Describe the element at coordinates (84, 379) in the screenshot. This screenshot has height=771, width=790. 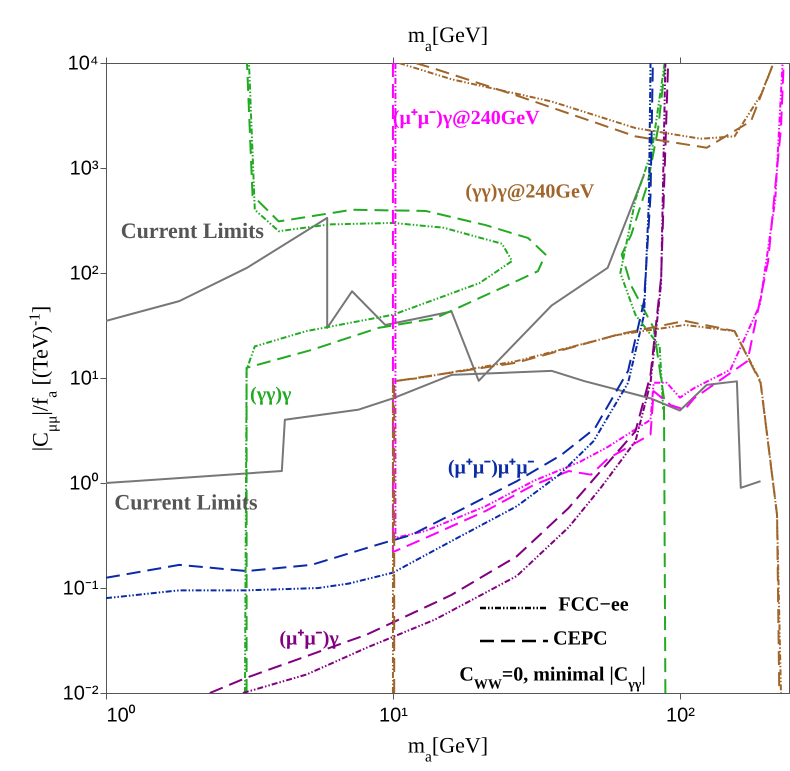
I see `y-tick-label: 10¹` at that location.